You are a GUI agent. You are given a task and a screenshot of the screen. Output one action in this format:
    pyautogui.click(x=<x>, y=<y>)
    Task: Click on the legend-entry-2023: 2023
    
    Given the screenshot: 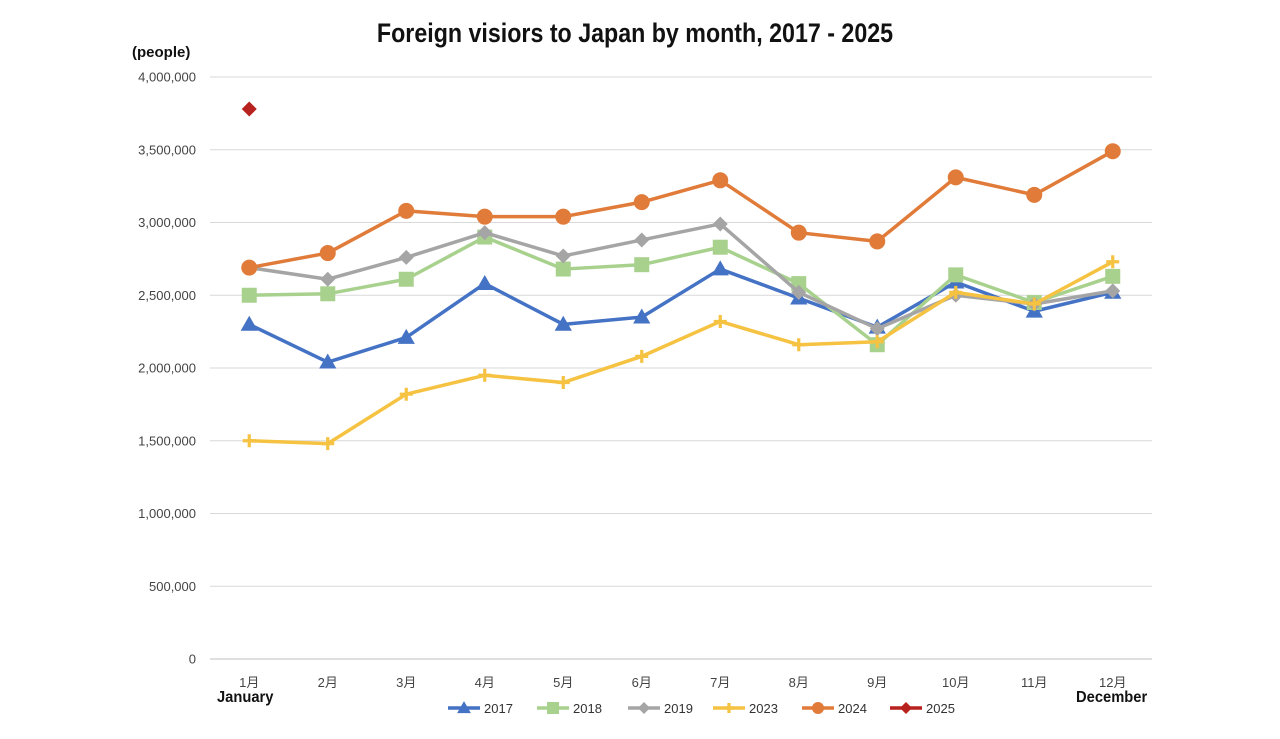 What is the action you would take?
    pyautogui.click(x=745, y=708)
    